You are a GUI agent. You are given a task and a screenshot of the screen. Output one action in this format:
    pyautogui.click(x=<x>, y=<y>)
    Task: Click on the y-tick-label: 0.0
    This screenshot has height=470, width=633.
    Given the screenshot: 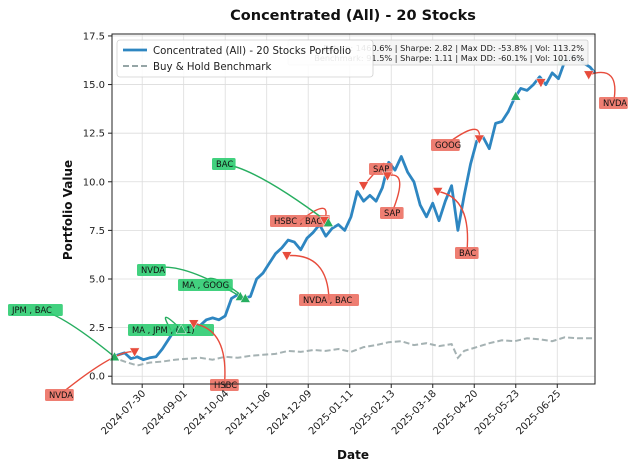 What is the action you would take?
    pyautogui.click(x=97, y=377)
    